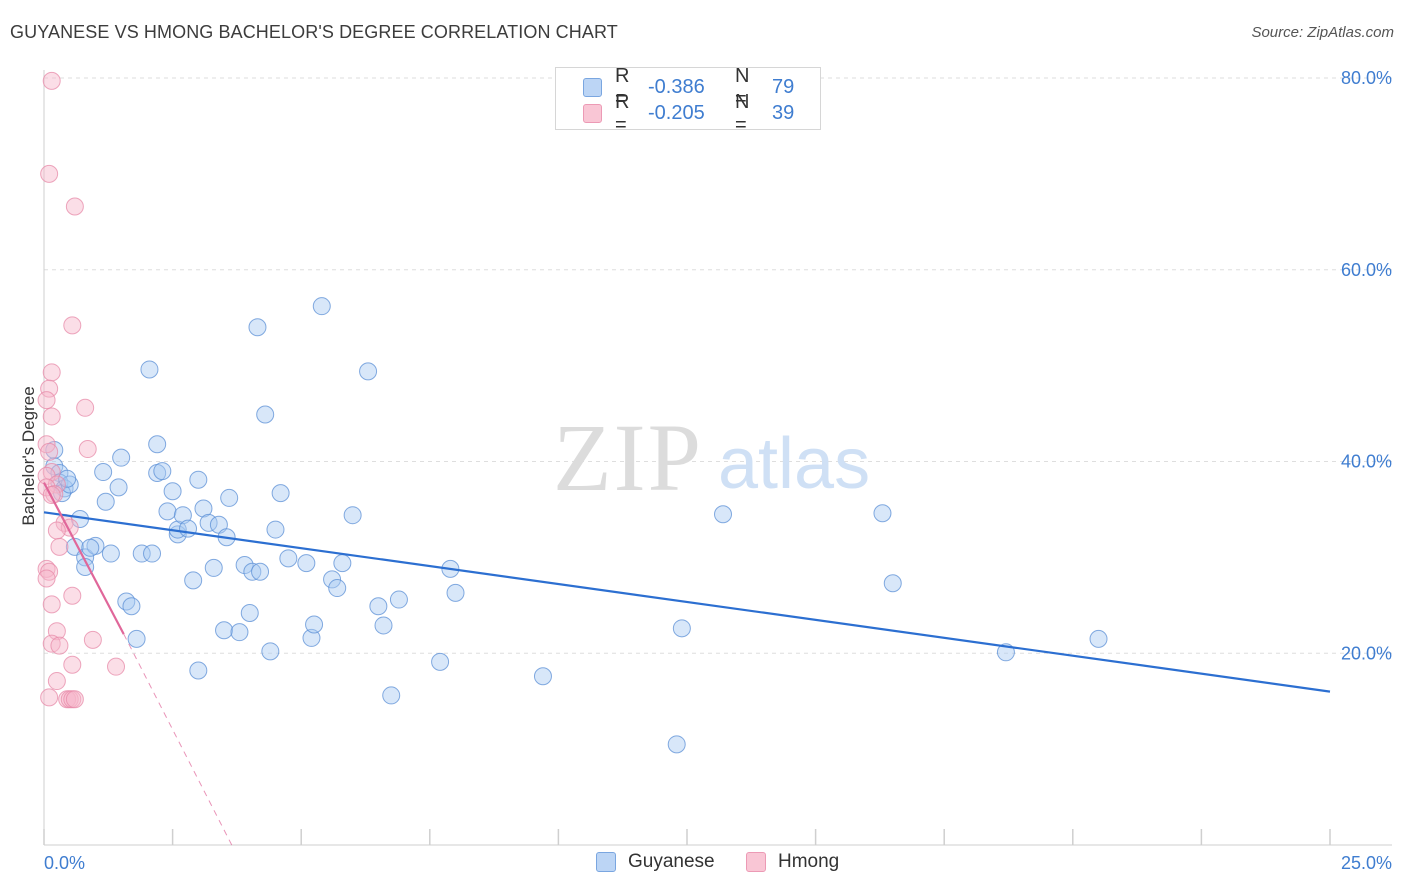  I want to click on legend-label-guyanese: Guyanese, so click(671, 861).